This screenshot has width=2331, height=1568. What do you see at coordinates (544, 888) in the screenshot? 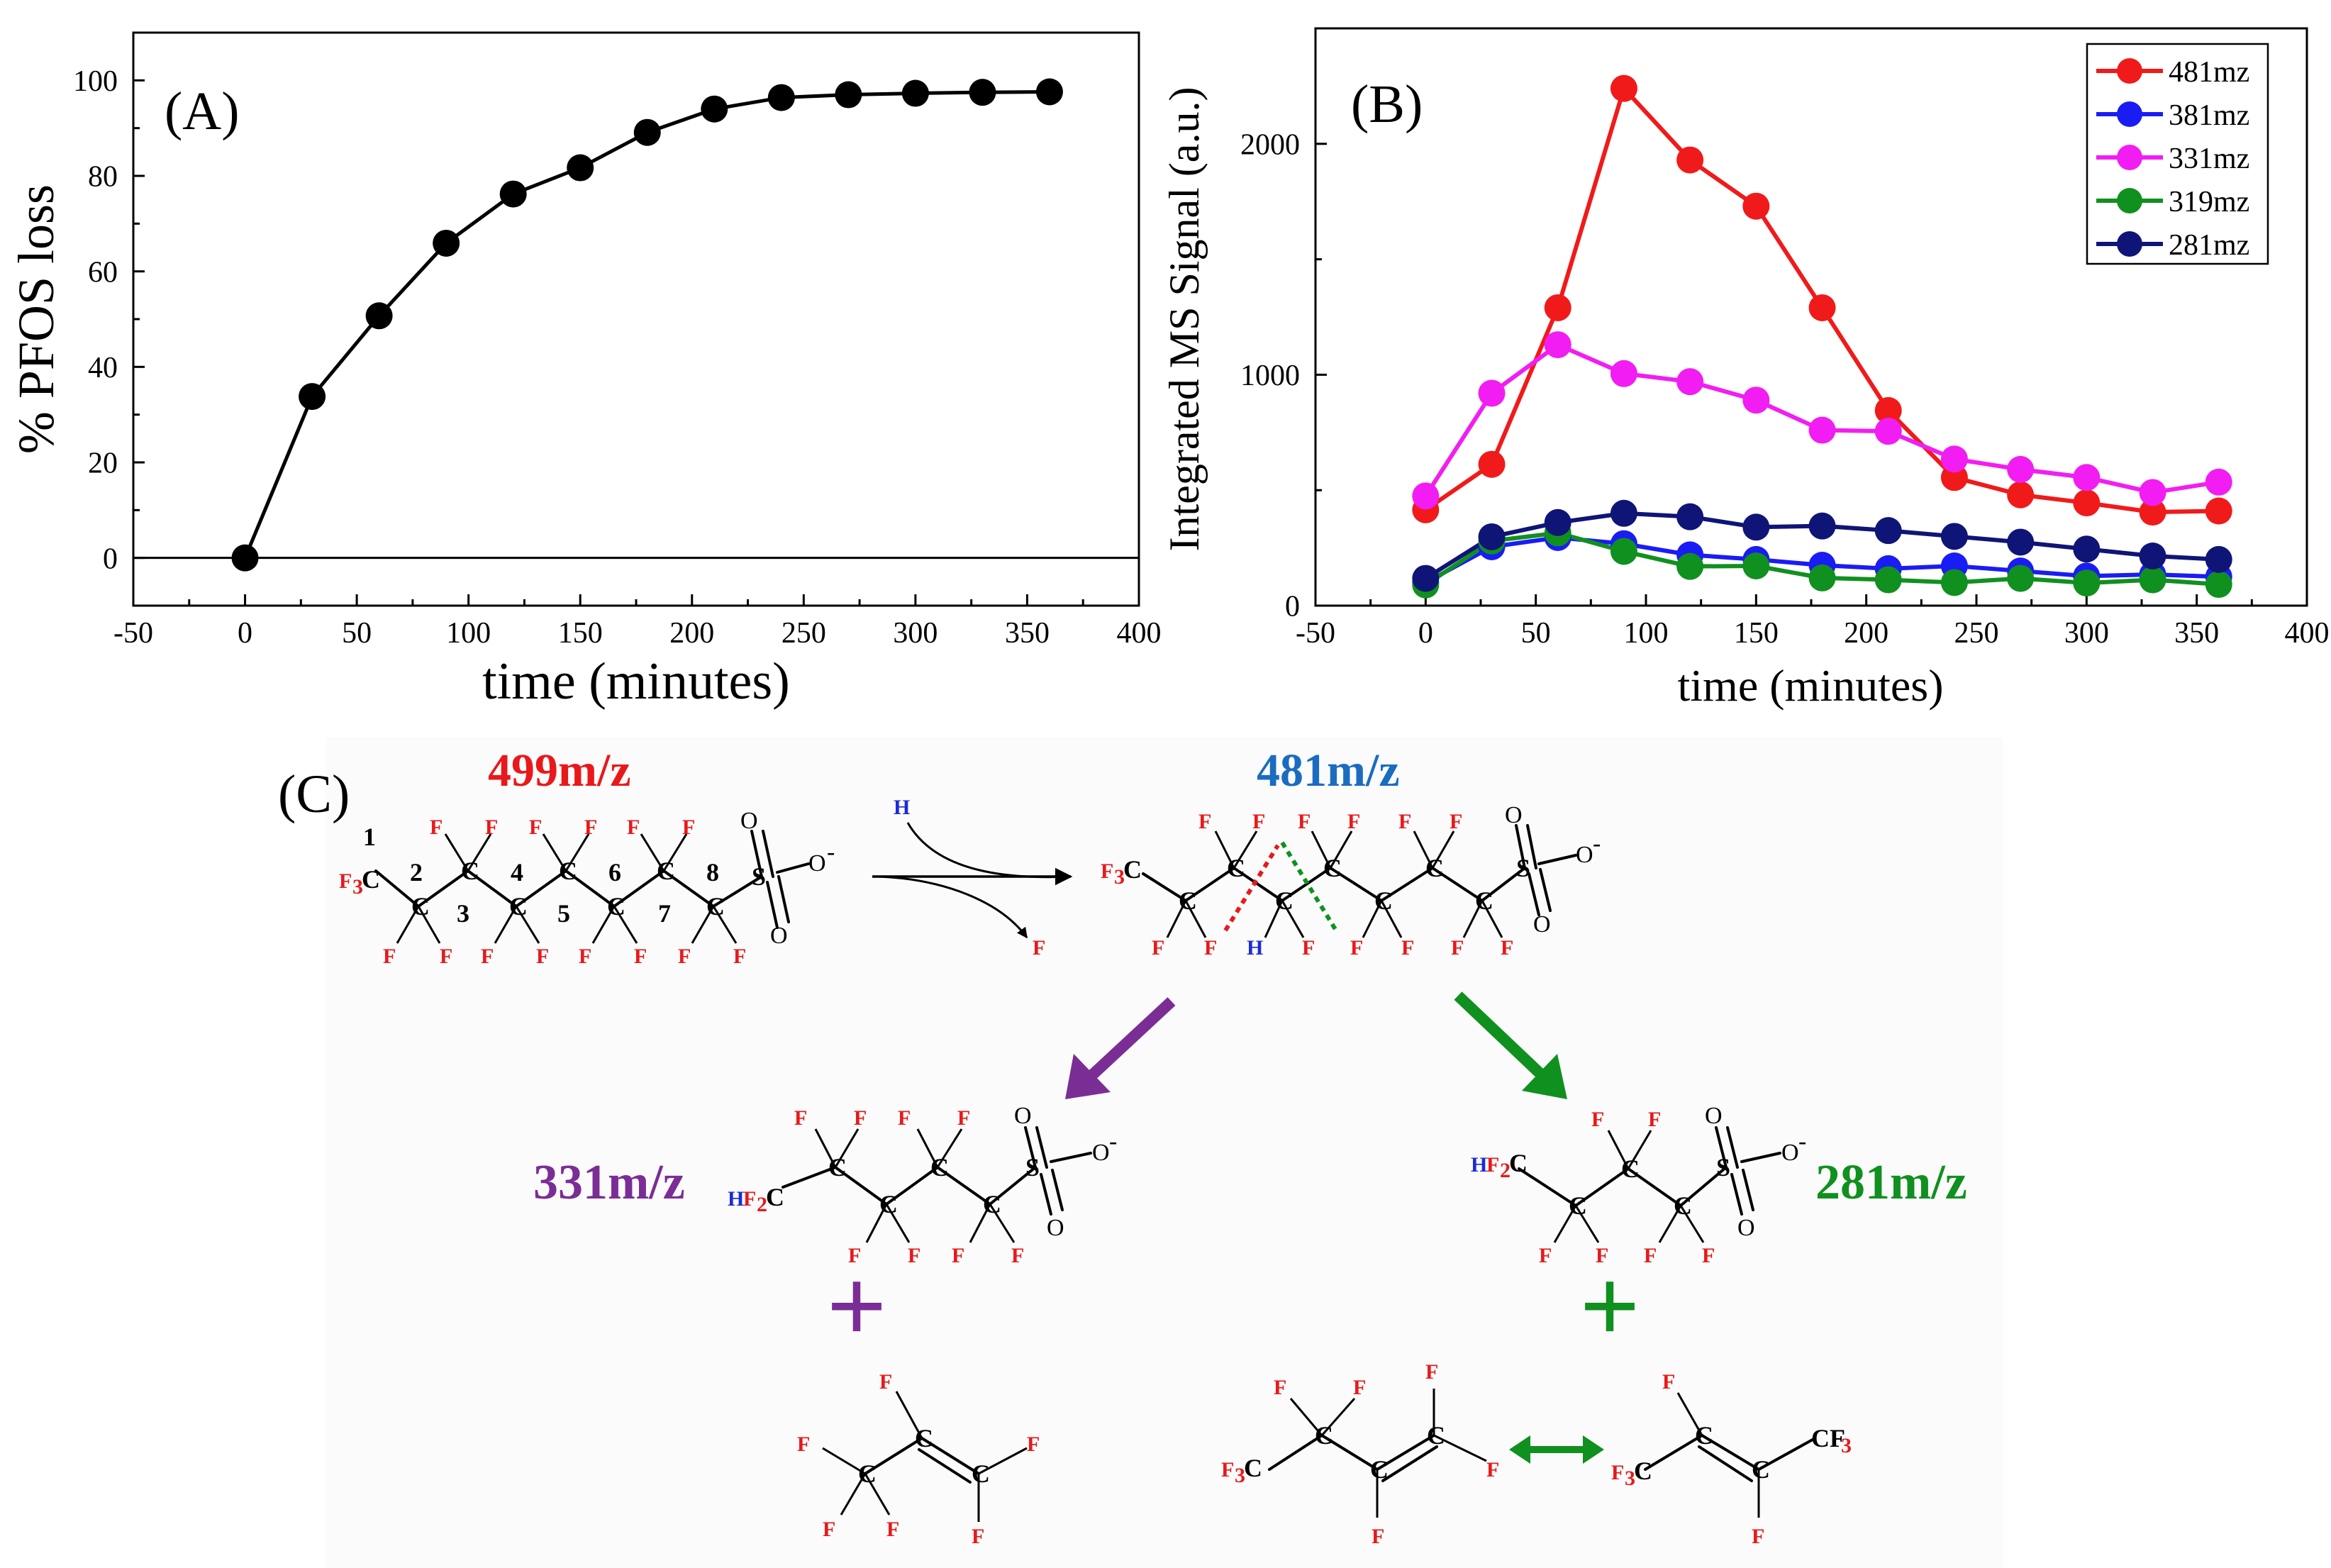
I see `pfos-backbone` at bounding box center [544, 888].